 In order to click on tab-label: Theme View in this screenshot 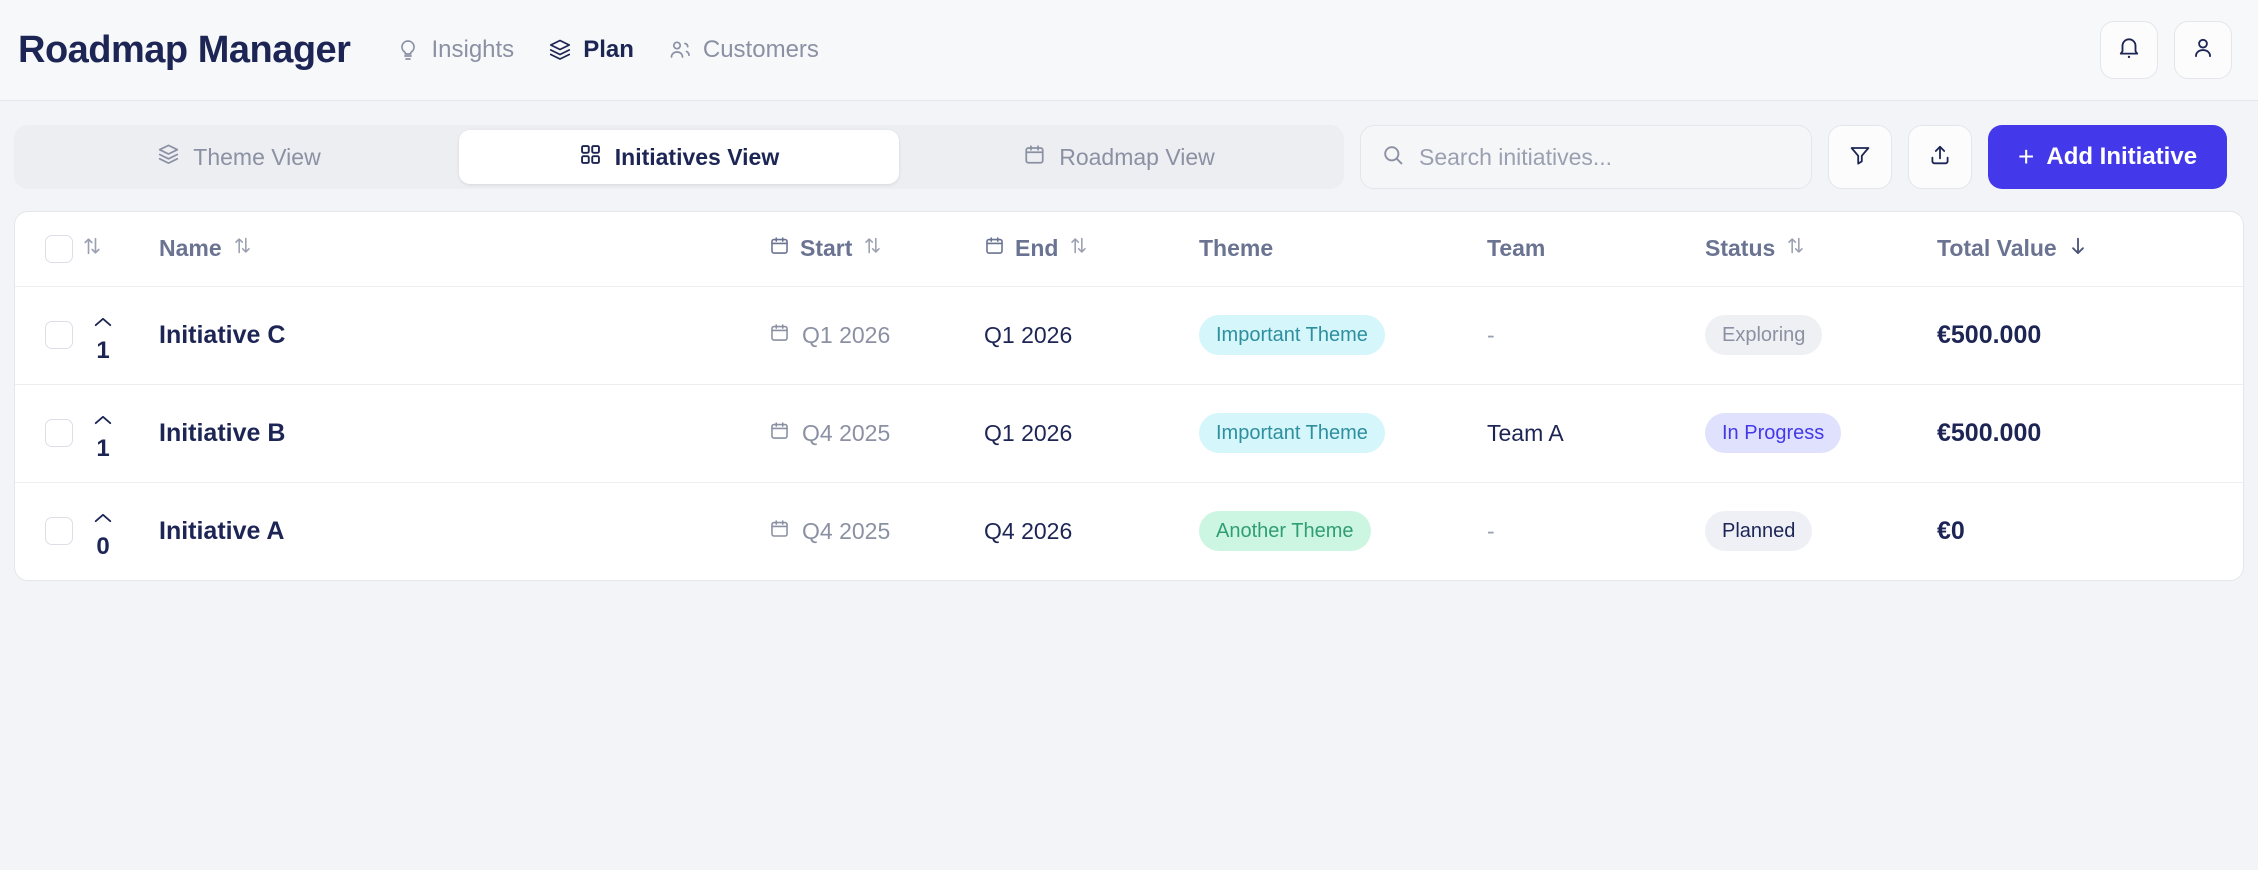, I will do `click(257, 156)`.